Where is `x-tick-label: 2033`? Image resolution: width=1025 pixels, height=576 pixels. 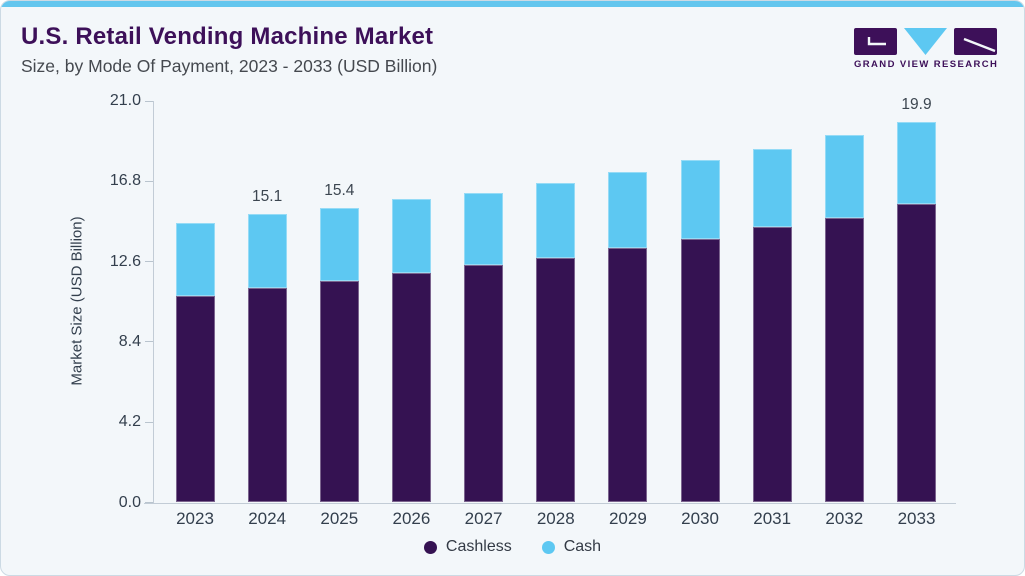
x-tick-label: 2033 is located at coordinates (916, 518).